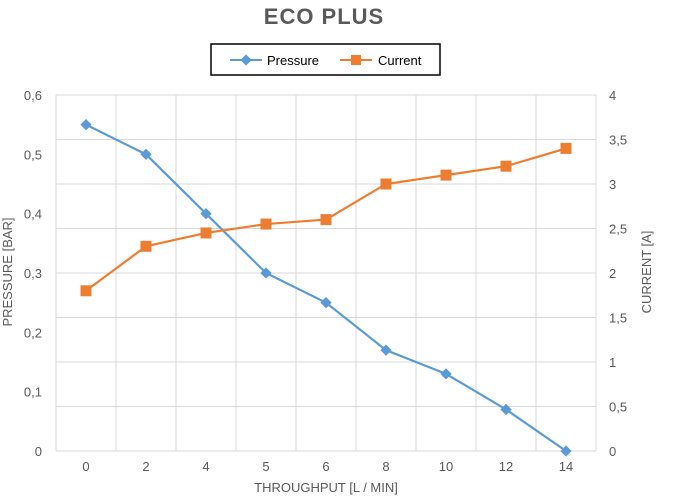  I want to click on y-right-tick-label: 3,5, so click(618, 140).